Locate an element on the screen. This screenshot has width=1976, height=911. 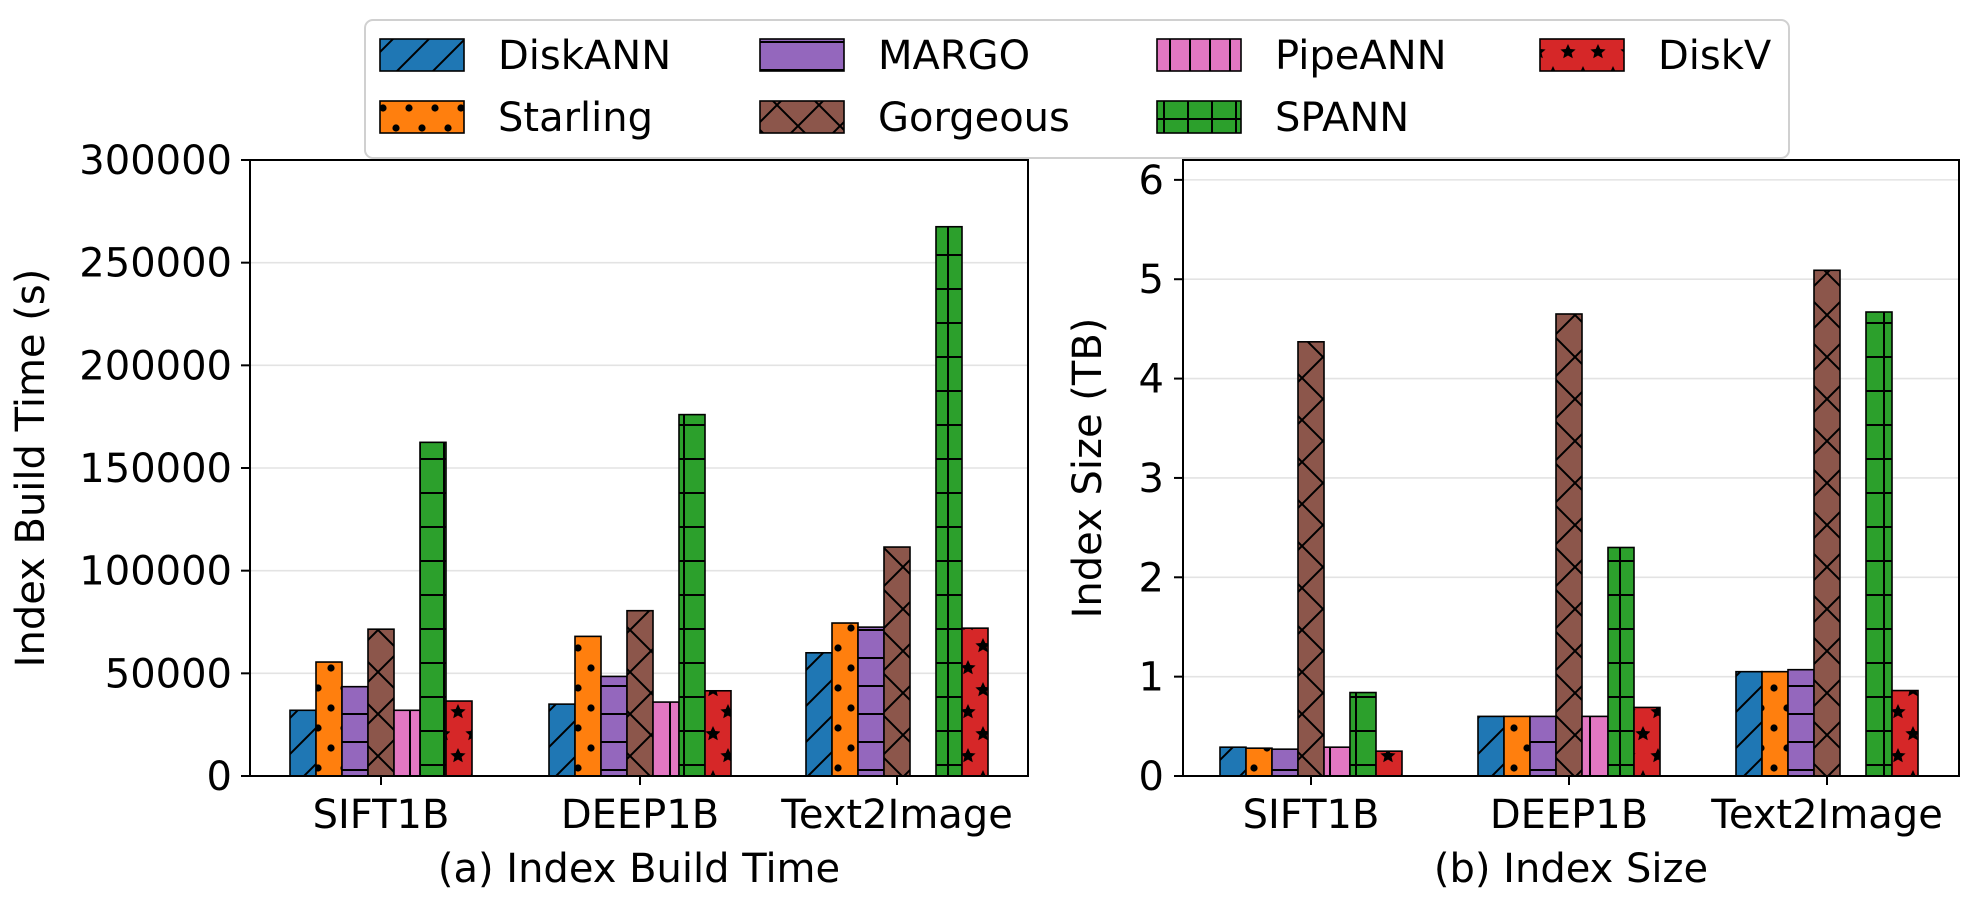
x-axis-label-a: (a) Index Build Time is located at coordinates (639, 869).